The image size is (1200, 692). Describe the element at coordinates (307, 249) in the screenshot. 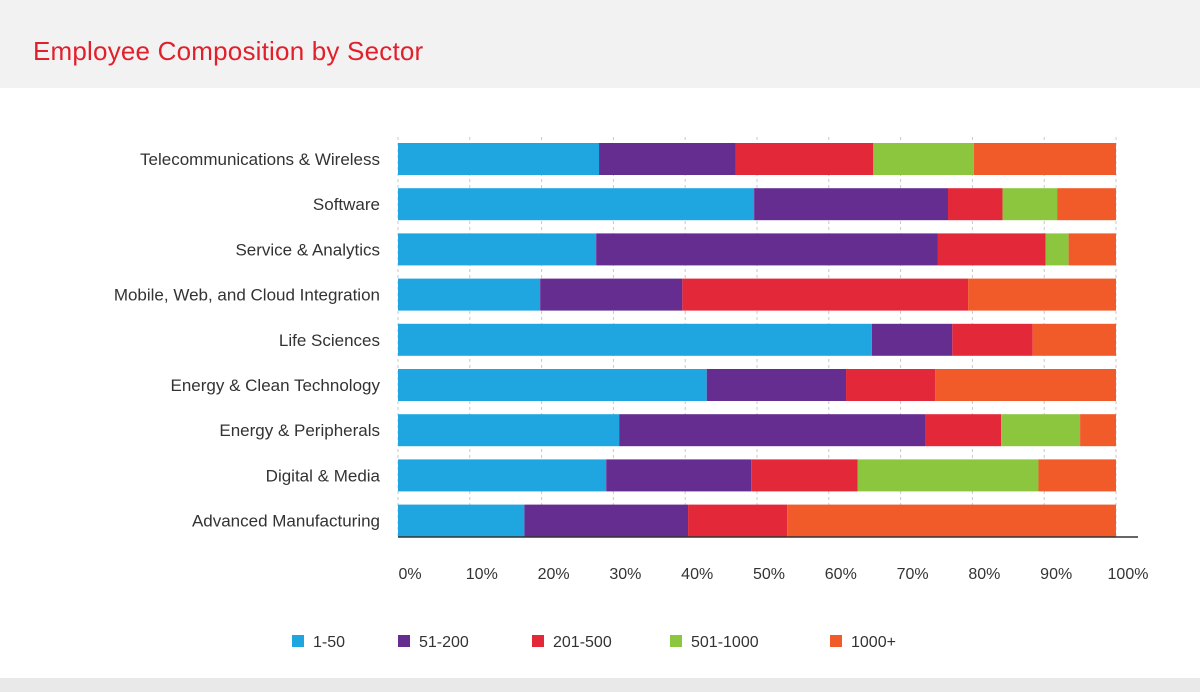

I see `category-label: Service & Analytics` at that location.